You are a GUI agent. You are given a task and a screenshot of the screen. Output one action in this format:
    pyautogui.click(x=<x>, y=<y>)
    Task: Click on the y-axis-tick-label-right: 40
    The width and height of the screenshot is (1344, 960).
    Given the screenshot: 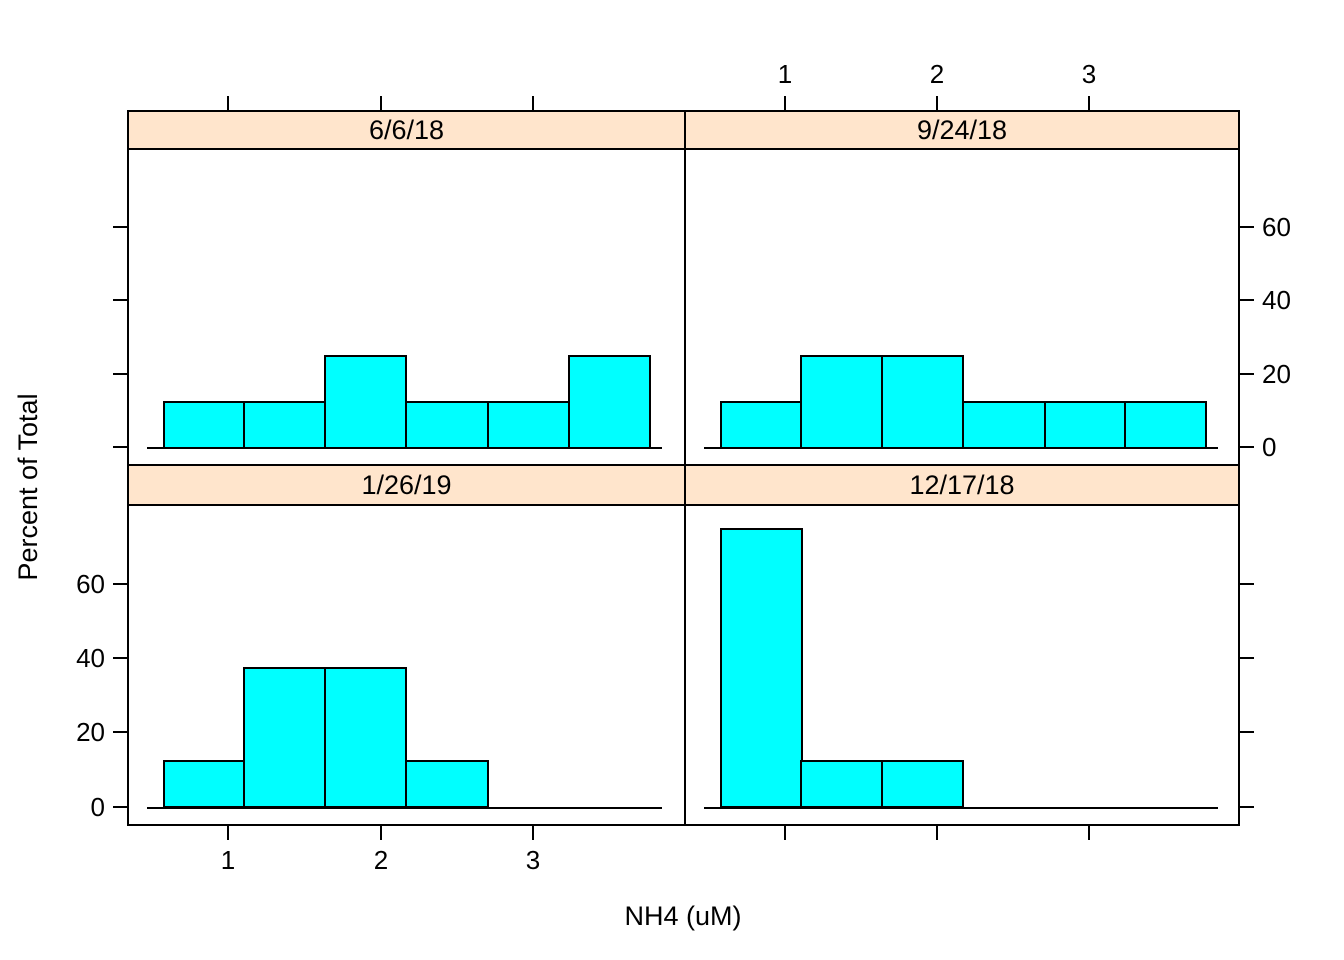 What is the action you would take?
    pyautogui.click(x=1276, y=300)
    